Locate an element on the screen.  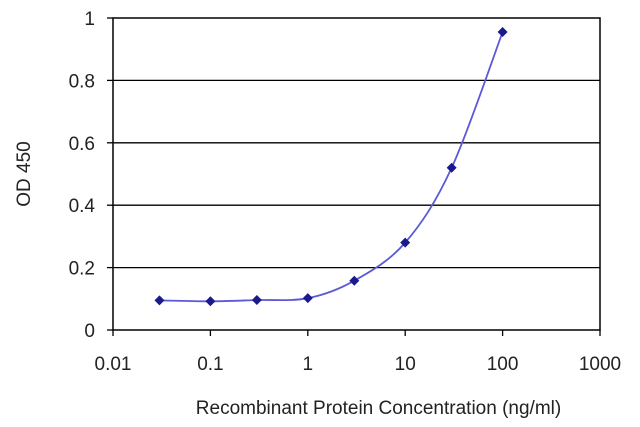
y-tick-label-2: 0.4 is located at coordinates (82, 206).